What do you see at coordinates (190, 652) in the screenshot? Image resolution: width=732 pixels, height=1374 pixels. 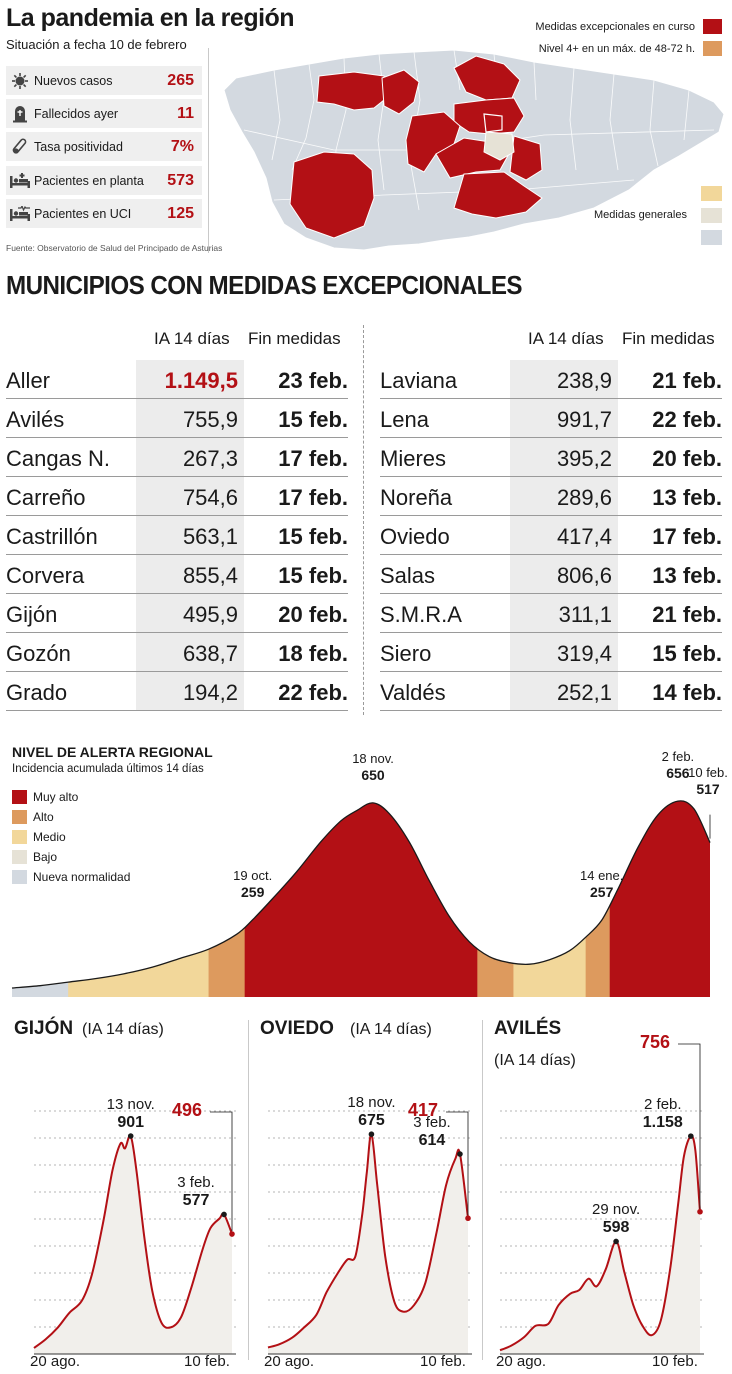 I see `municipio-ia: 638,7` at bounding box center [190, 652].